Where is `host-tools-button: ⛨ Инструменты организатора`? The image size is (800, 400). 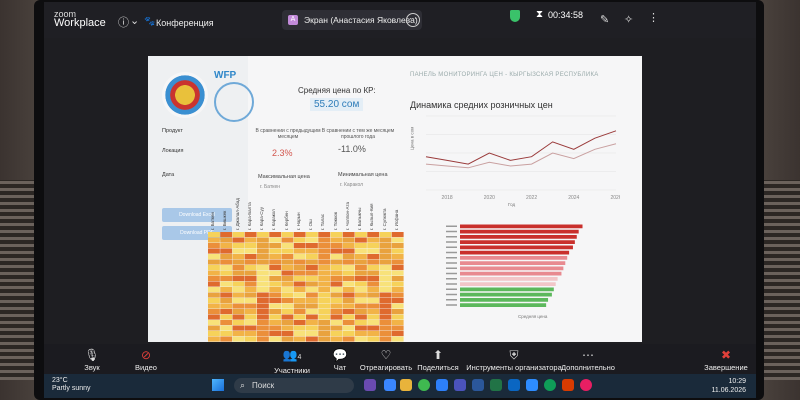 host-tools-button: ⛨ Инструменты организатора is located at coordinates (514, 359).